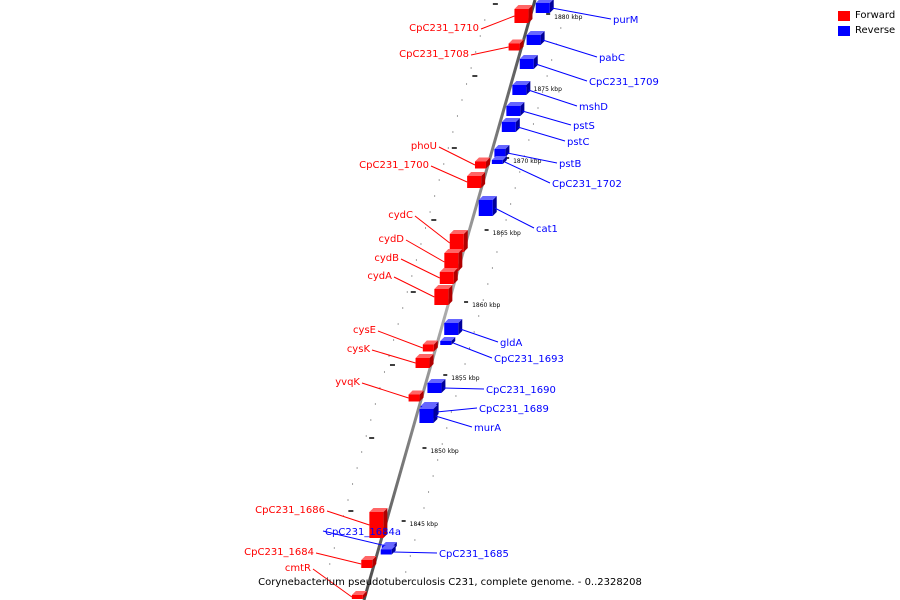 This screenshot has width=900, height=600. What do you see at coordinates (570, 164) in the screenshot?
I see `gene-label: pstB` at bounding box center [570, 164].